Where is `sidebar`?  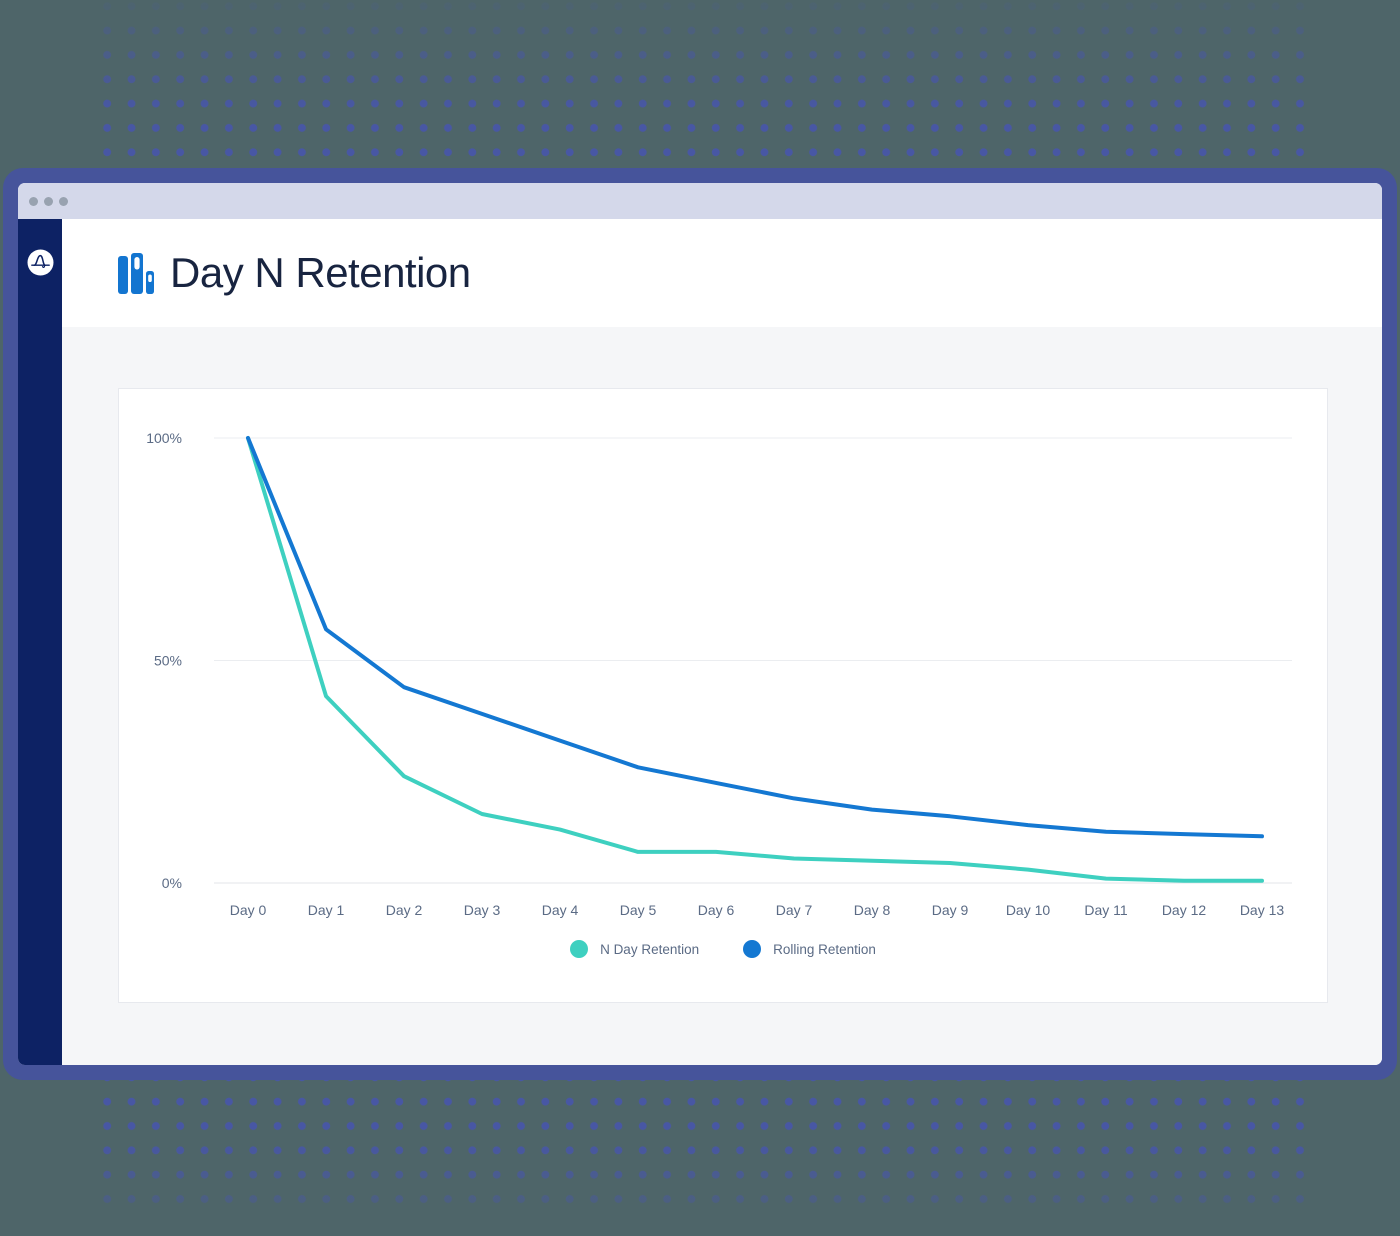
sidebar is located at coordinates (40, 642).